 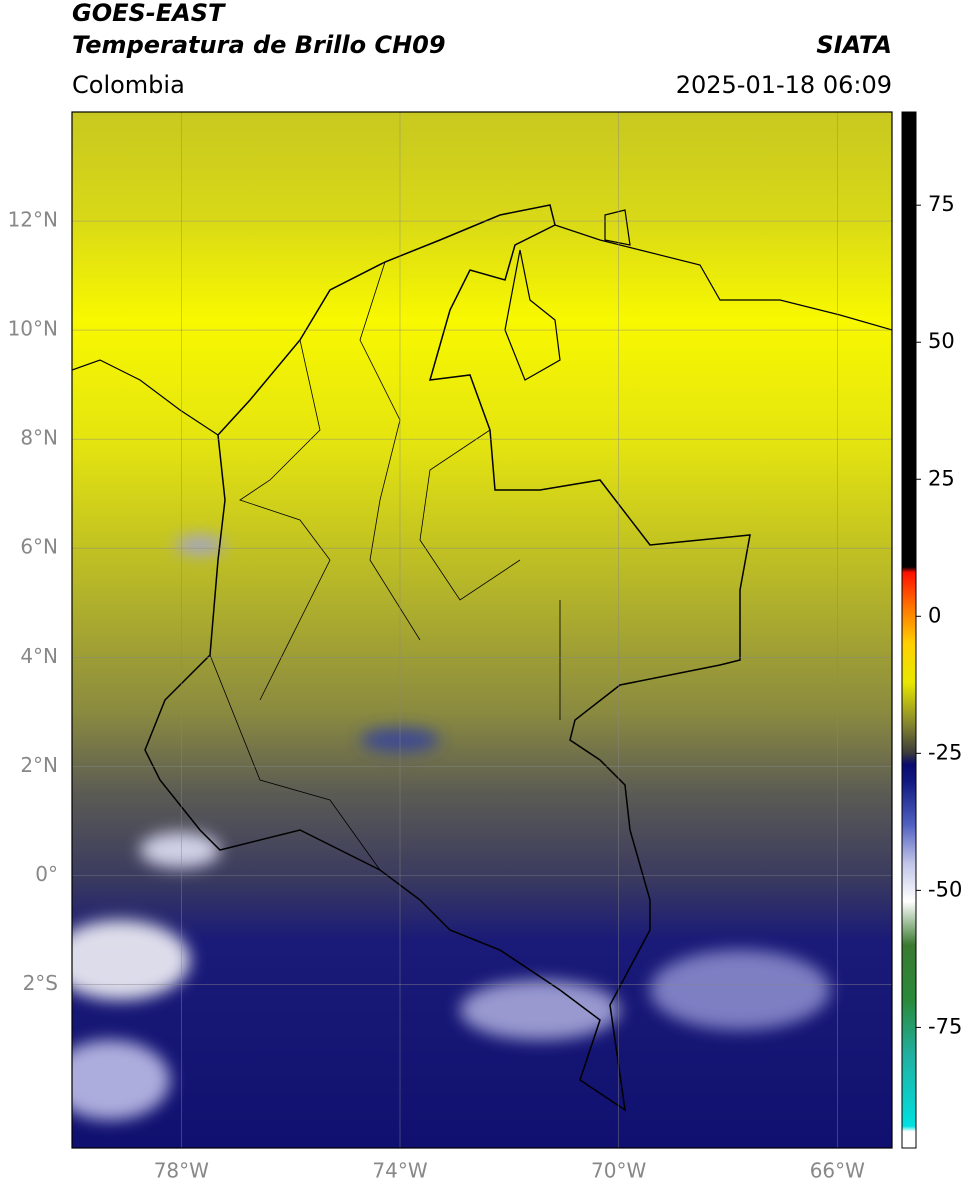 I want to click on y-tick-label: 4°N, so click(x=39, y=656).